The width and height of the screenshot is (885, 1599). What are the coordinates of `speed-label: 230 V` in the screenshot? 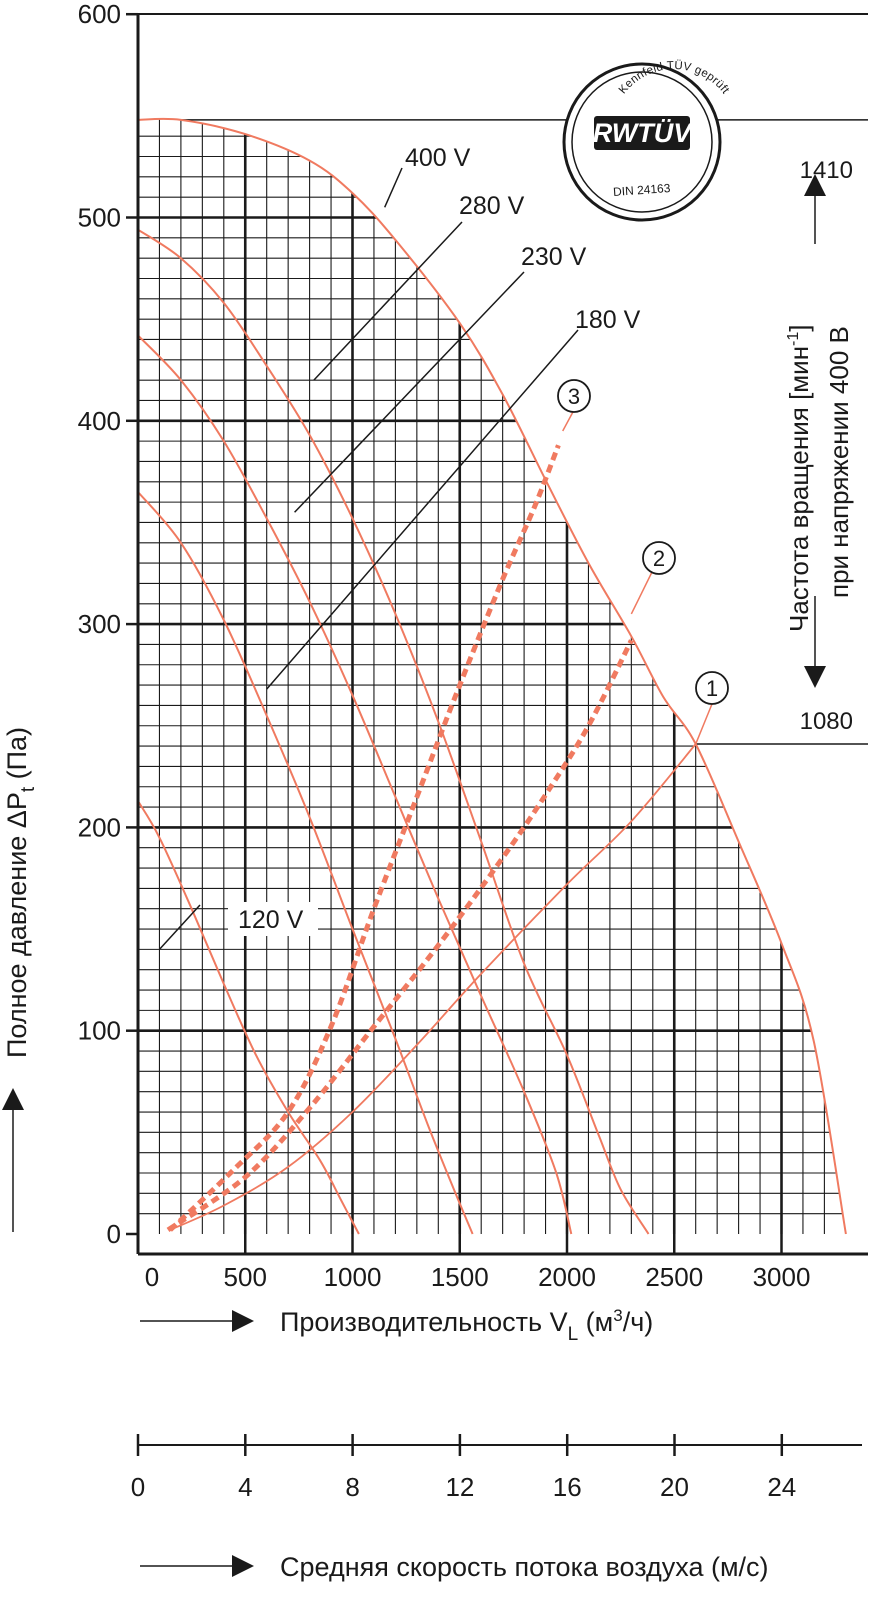 It's located at (554, 257).